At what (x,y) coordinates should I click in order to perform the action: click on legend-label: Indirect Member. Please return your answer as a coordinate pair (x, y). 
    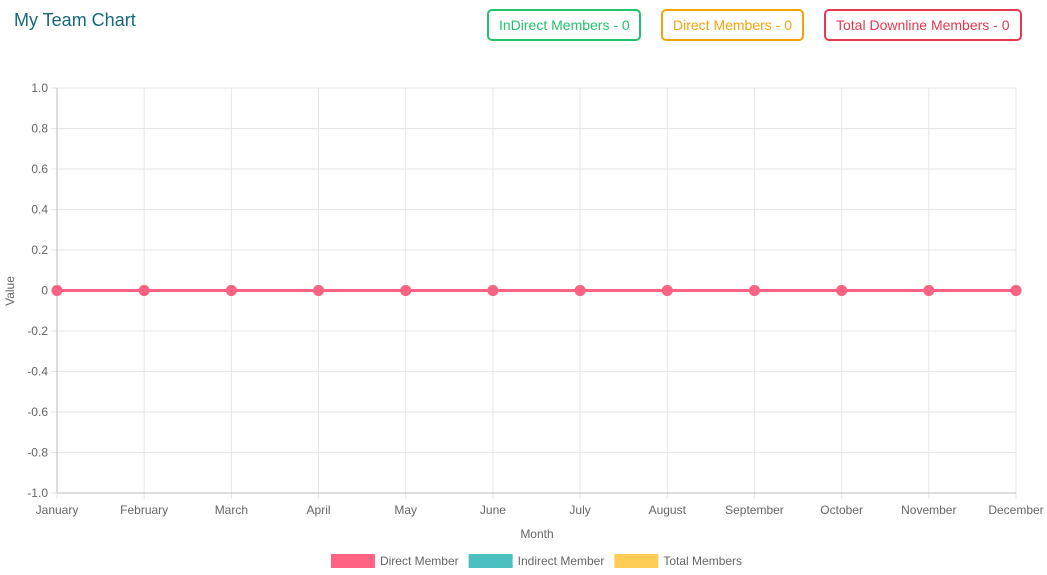
    Looking at the image, I should click on (561, 561).